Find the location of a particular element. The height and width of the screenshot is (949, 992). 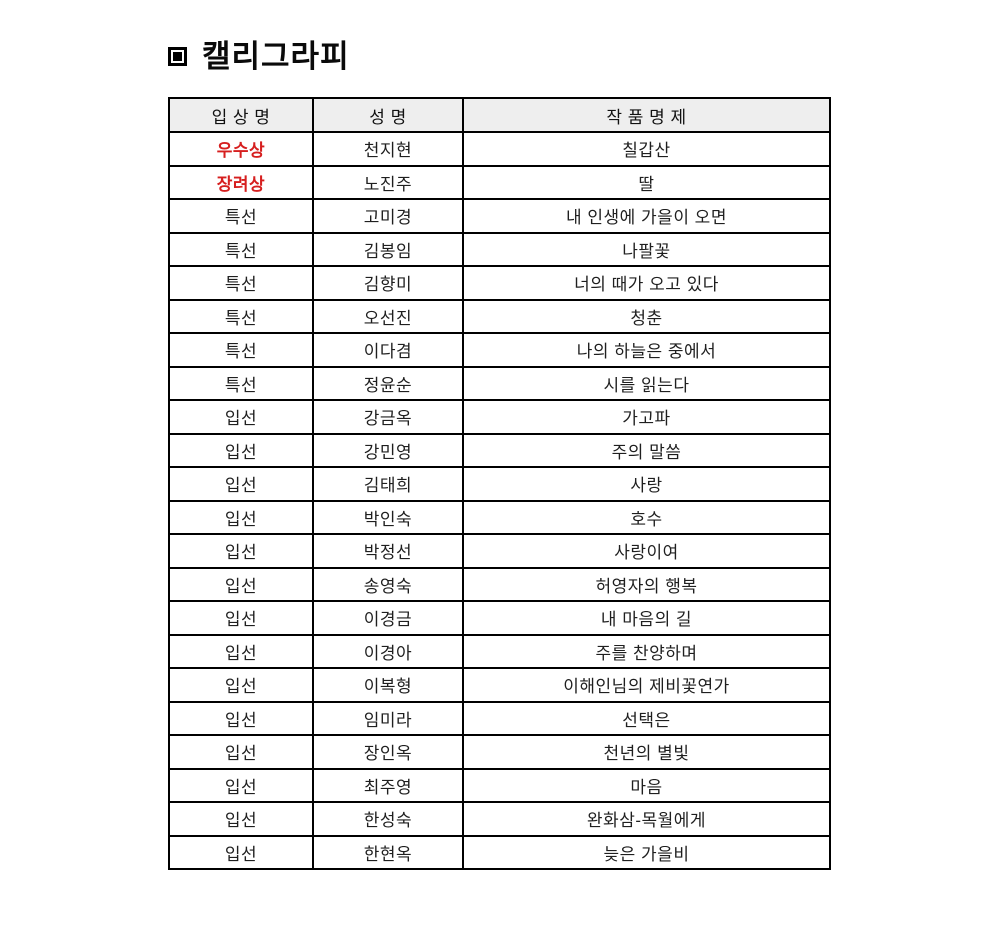

square-bullet-inner is located at coordinates (177, 56).